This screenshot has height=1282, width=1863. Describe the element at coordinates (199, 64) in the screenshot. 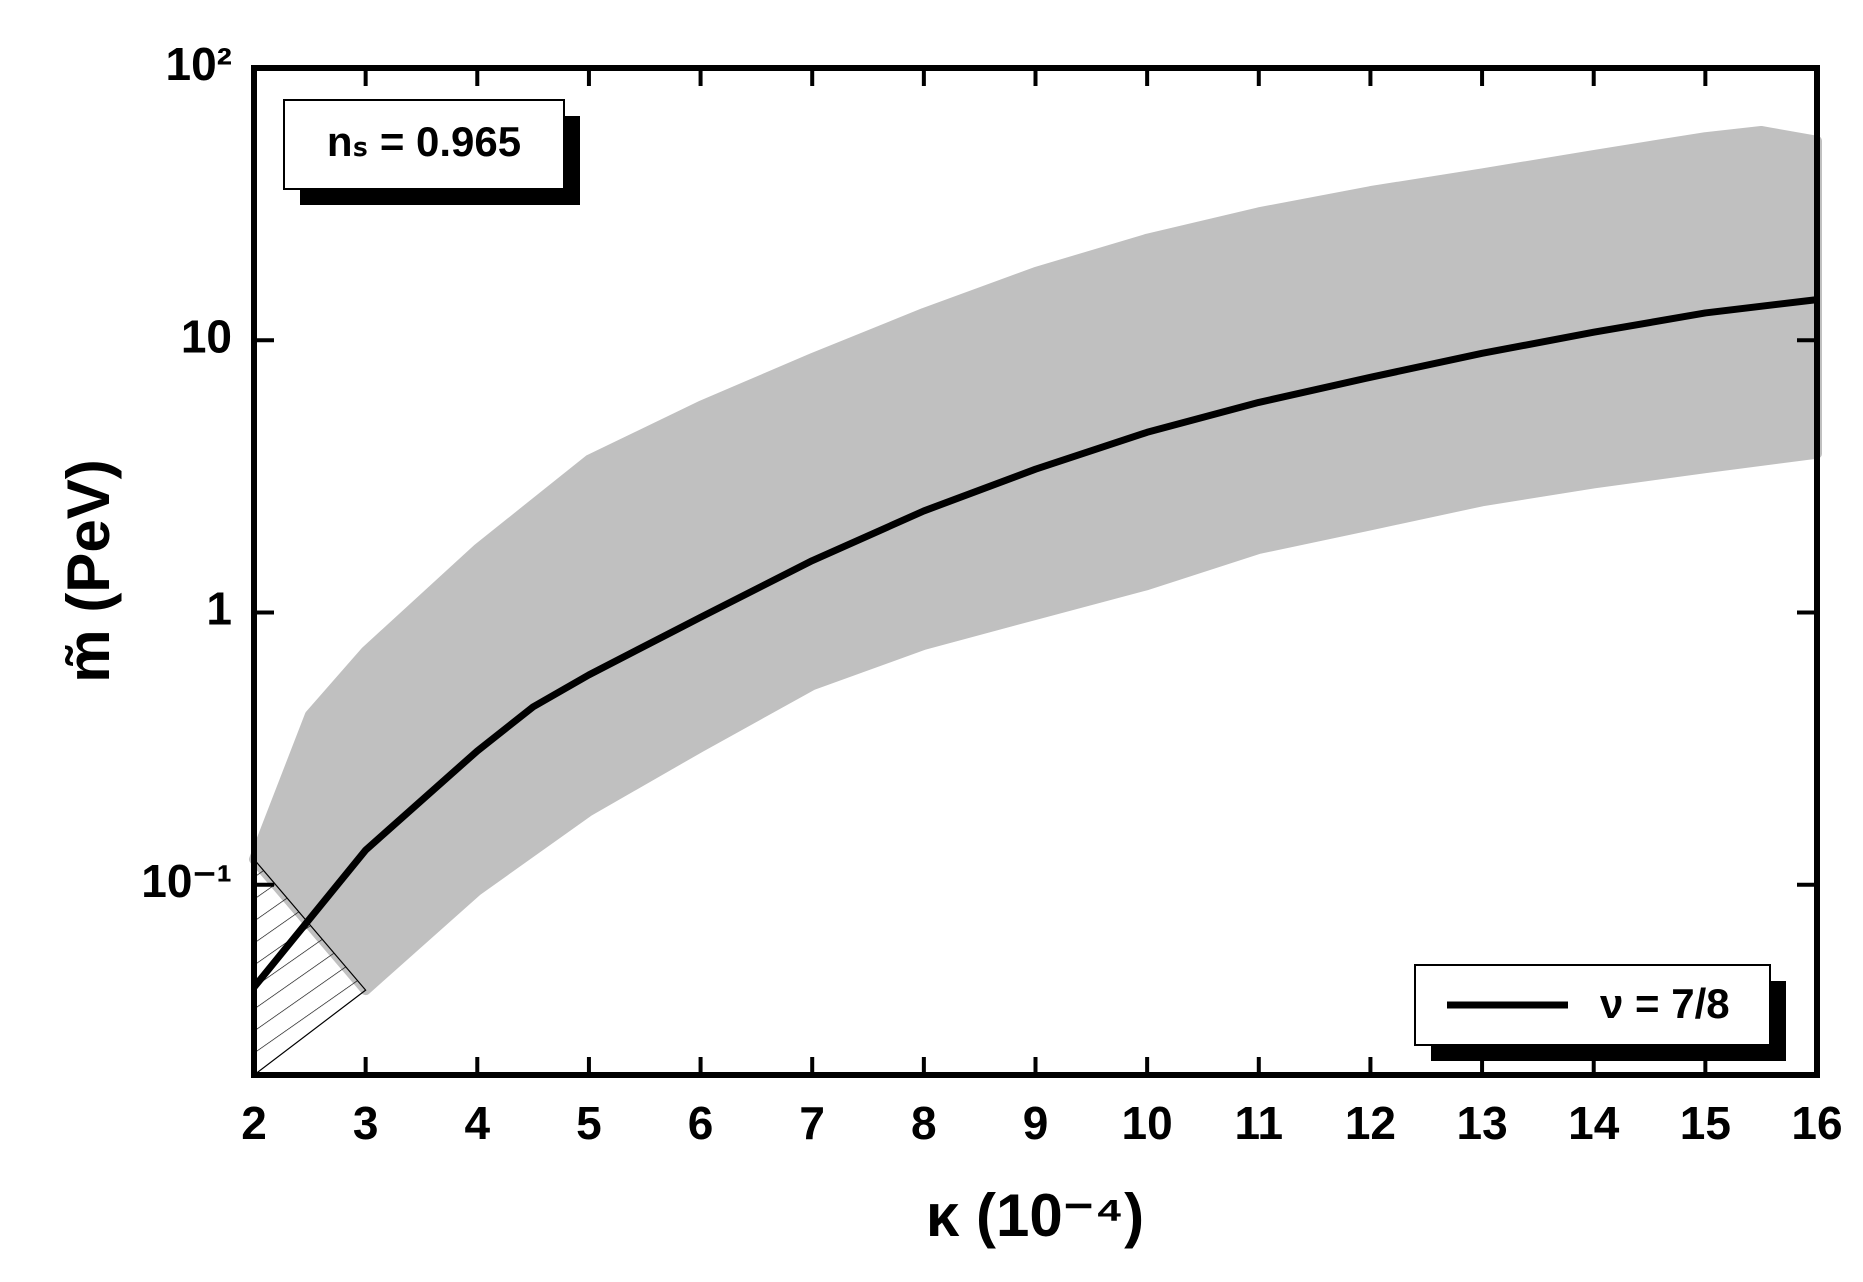

I see `y-tick-label: 10²` at that location.